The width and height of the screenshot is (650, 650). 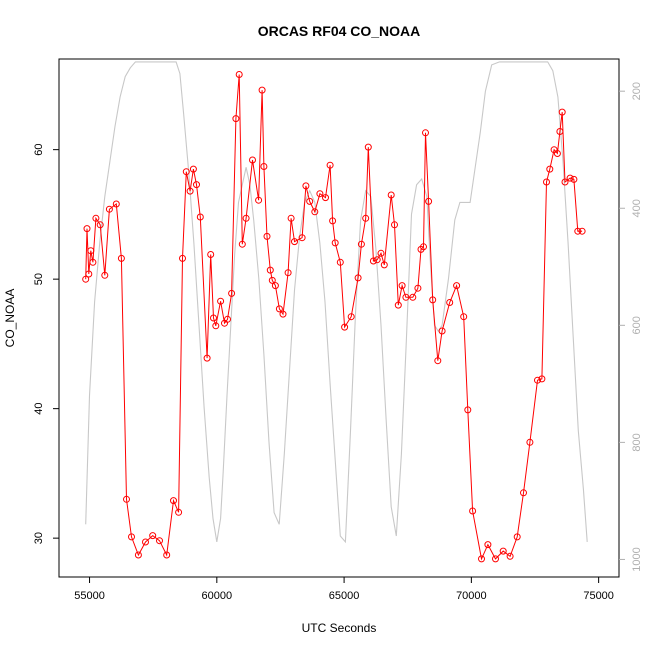 I want to click on y-tick-label: 40, so click(x=39, y=409).